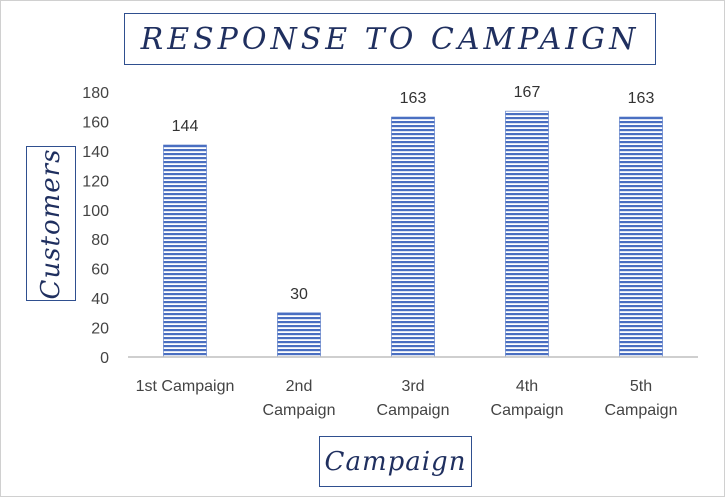 The height and width of the screenshot is (498, 725). What do you see at coordinates (95, 181) in the screenshot?
I see `y-tick-label: 120` at bounding box center [95, 181].